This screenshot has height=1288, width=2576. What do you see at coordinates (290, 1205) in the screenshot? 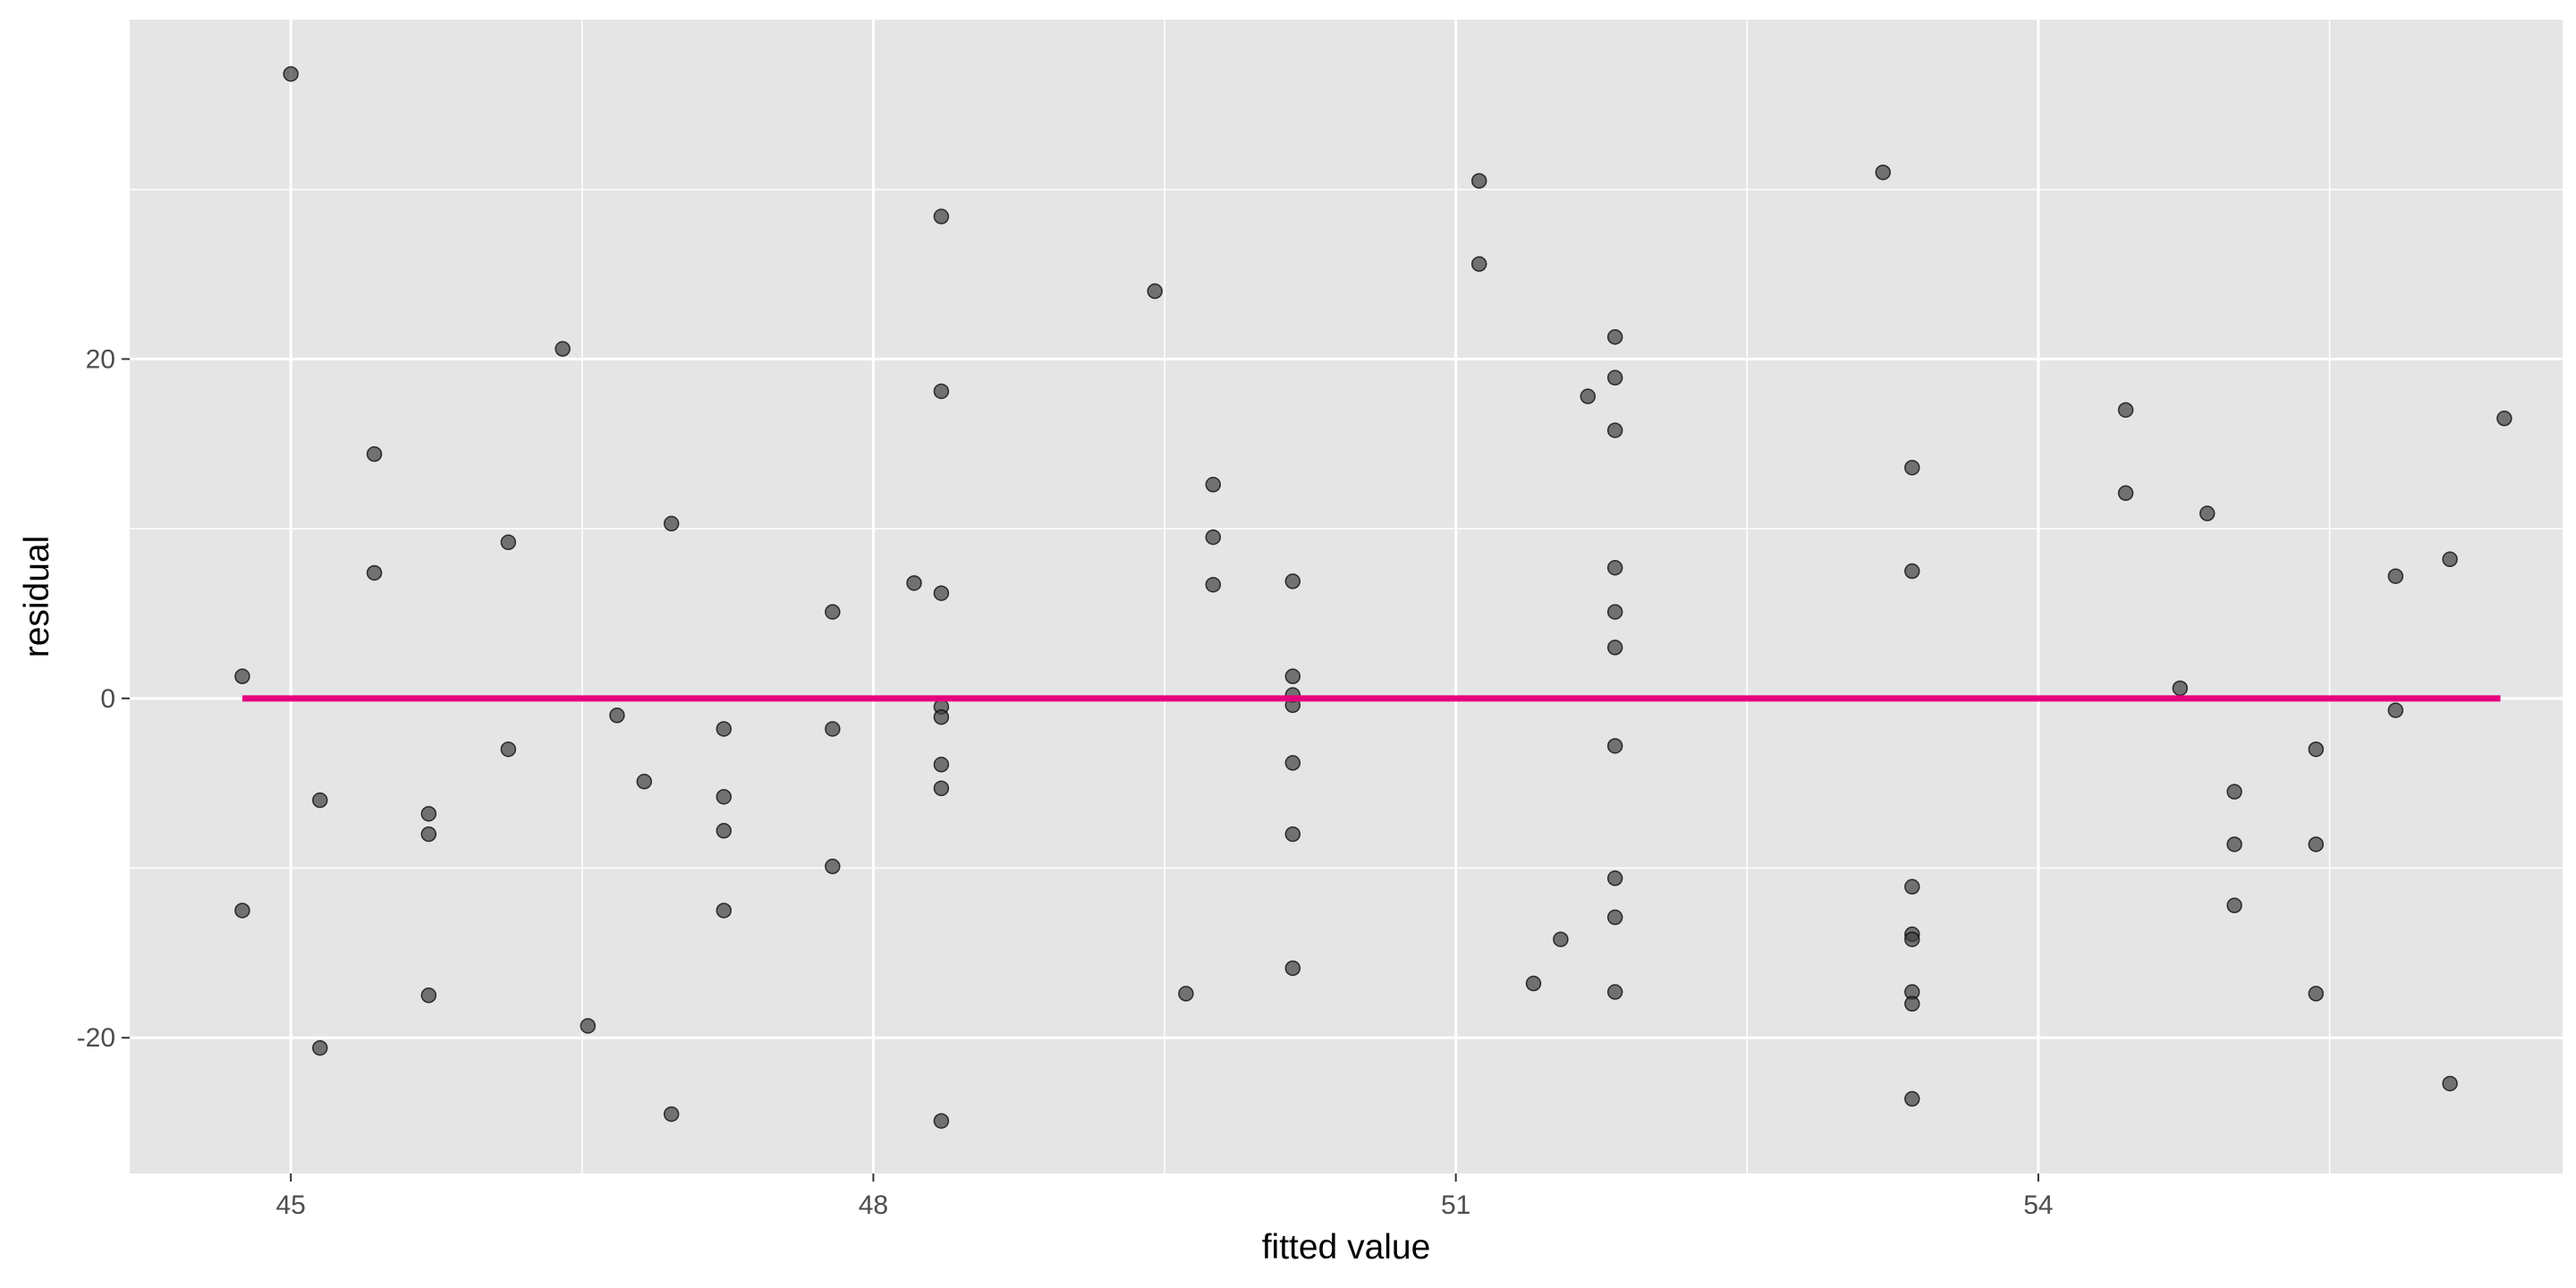
I see `x-tick-label-0: 45` at bounding box center [290, 1205].